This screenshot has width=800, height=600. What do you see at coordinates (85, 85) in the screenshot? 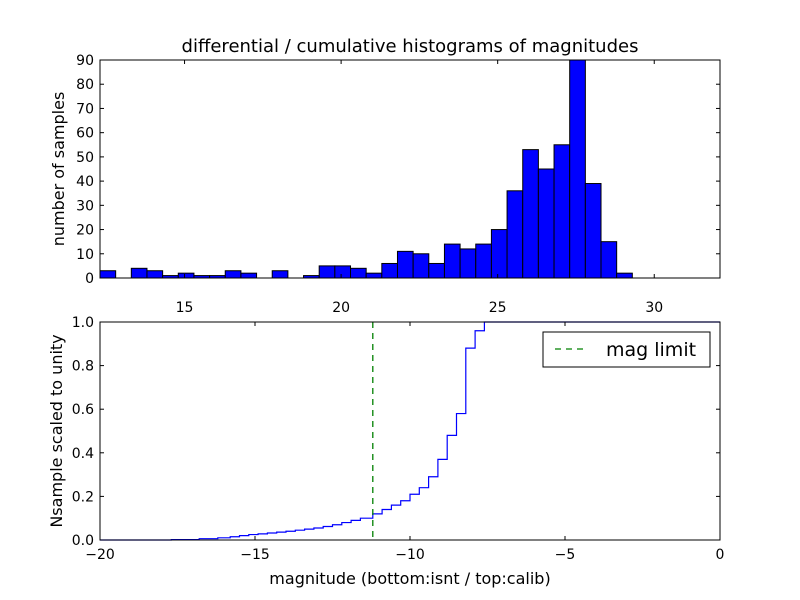
I see `top-y-tick-label: 80` at bounding box center [85, 85].